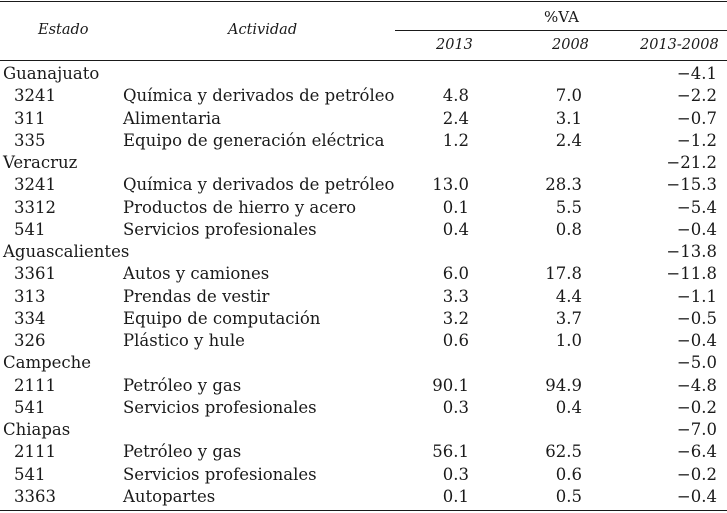  What do you see at coordinates (696, 207) in the screenshot?
I see `value-diff: −5.4` at bounding box center [696, 207].